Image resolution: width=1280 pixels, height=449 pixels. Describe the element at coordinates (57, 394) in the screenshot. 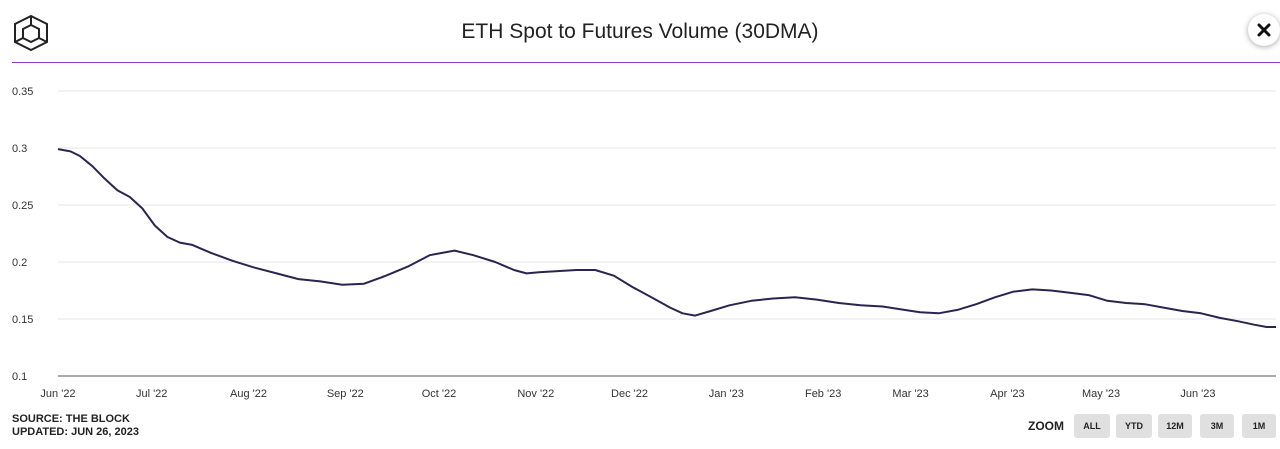

I see `x-tick-label: Jun '22` at that location.